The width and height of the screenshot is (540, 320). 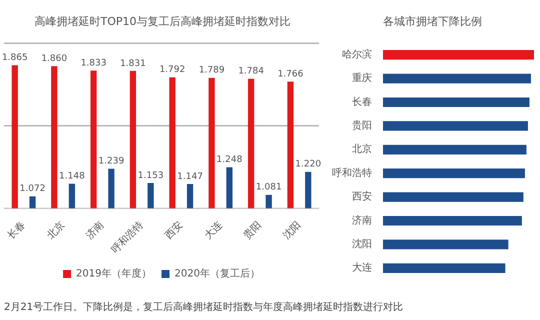 I want to click on data-label: 1.766, so click(x=291, y=75).